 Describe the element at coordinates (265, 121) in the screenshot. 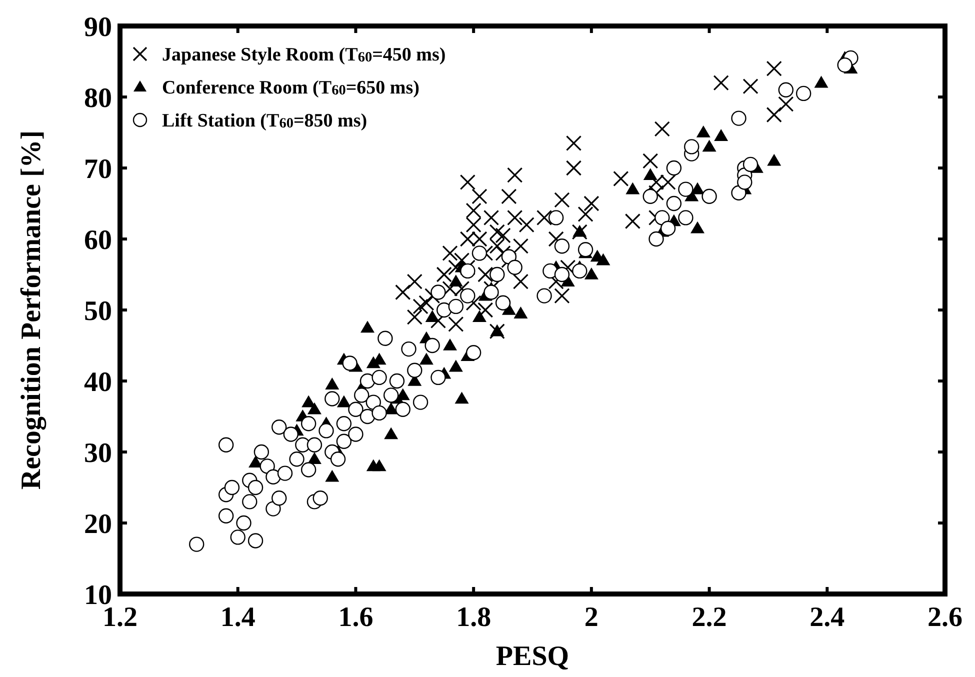

I see `legend-label: Lift Station (T$_{60}$=850 ms)` at that location.